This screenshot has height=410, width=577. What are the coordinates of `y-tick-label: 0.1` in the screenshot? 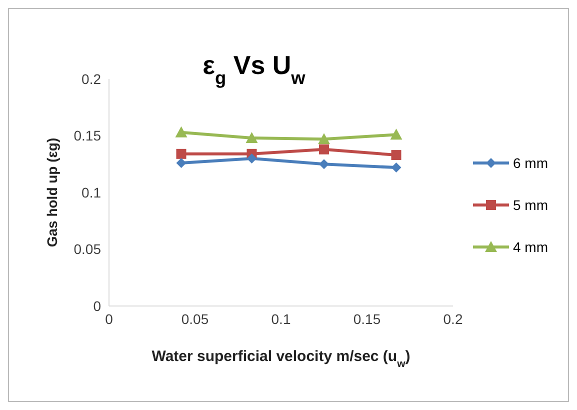 It's located at (92, 192).